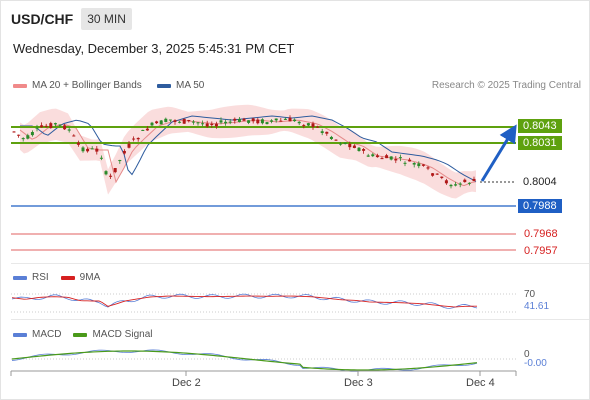 Image resolution: width=590 pixels, height=400 pixels. What do you see at coordinates (40, 277) in the screenshot?
I see `rsi-label: RSI` at bounding box center [40, 277].